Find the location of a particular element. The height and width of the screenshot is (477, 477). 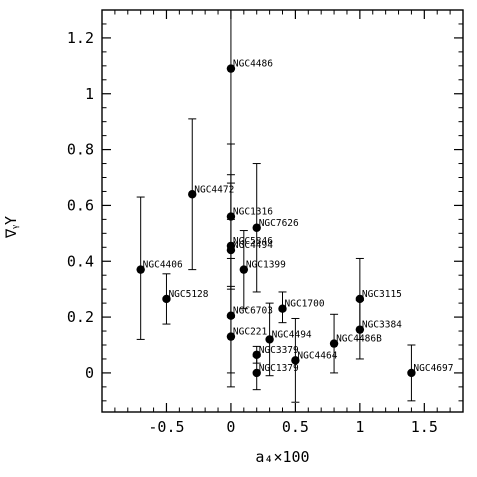

x-tick-label: 1 is located at coordinates (359, 427).